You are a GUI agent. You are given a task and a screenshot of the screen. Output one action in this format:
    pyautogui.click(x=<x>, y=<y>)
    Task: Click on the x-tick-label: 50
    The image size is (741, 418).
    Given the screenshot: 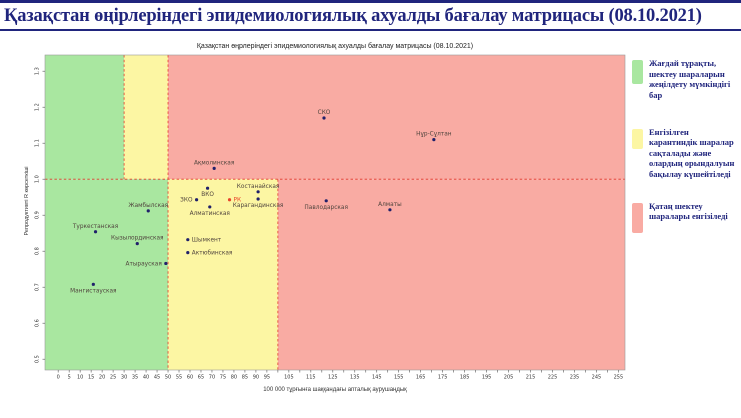 What is the action you would take?
    pyautogui.click(x=168, y=378)
    